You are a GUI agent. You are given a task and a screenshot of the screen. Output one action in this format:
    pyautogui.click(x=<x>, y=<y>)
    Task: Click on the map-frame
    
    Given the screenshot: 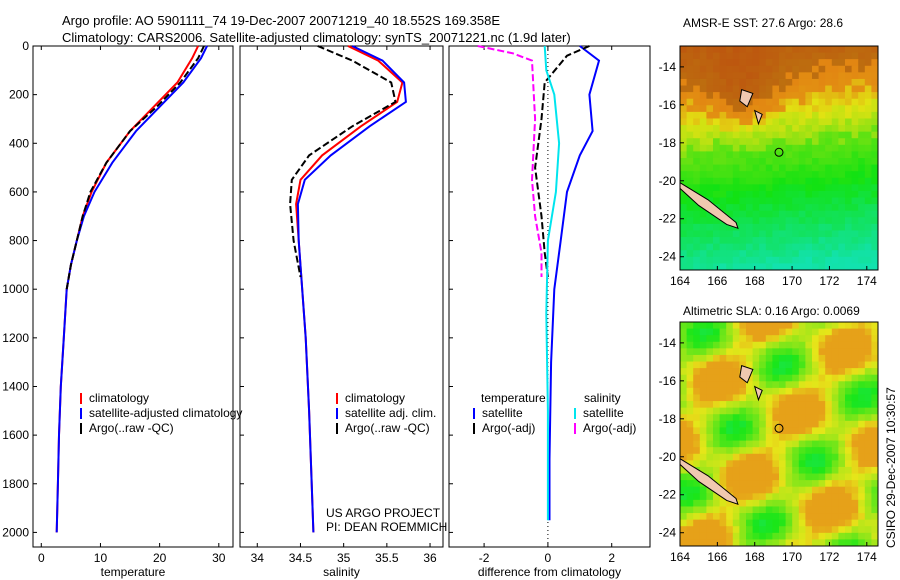 What is the action you would take?
    pyautogui.click(x=779, y=158)
    